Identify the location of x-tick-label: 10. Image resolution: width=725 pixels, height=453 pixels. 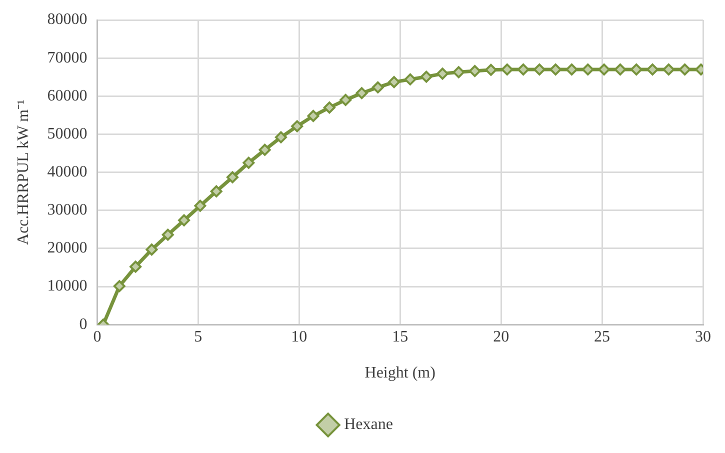
(299, 337).